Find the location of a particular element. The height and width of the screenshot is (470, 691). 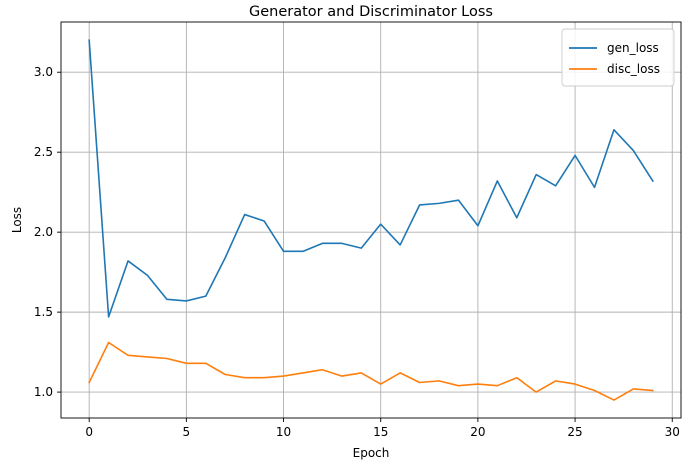

x-axis-label: Epoch is located at coordinates (371, 453).